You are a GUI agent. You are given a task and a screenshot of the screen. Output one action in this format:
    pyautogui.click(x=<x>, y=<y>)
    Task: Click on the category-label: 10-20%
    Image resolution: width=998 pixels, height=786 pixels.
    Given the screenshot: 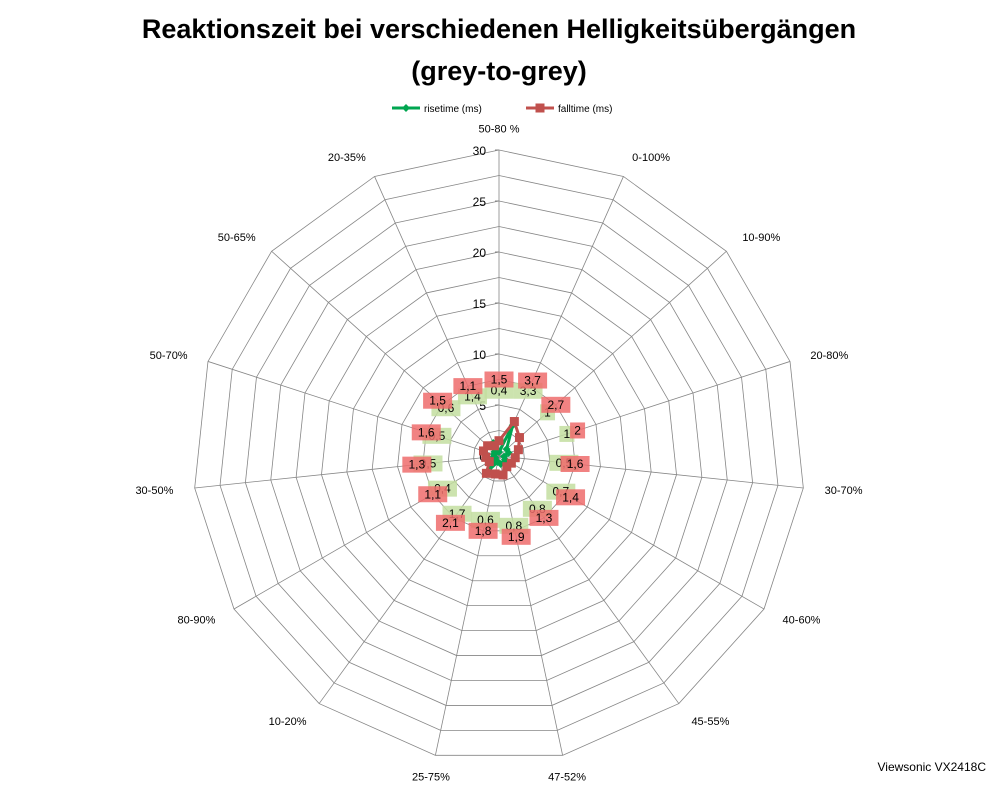 What is the action you would take?
    pyautogui.click(x=288, y=722)
    